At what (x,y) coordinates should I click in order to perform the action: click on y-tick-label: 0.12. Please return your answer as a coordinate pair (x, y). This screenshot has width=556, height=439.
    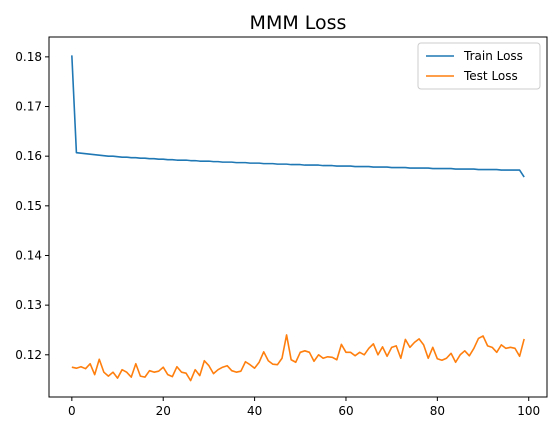
    Looking at the image, I should click on (28, 355).